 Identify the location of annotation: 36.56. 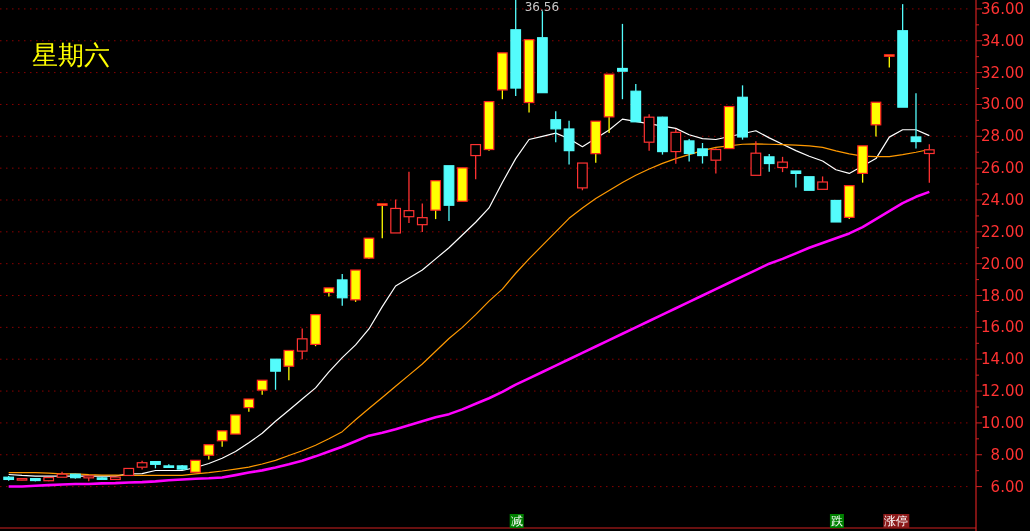
(542, 7).